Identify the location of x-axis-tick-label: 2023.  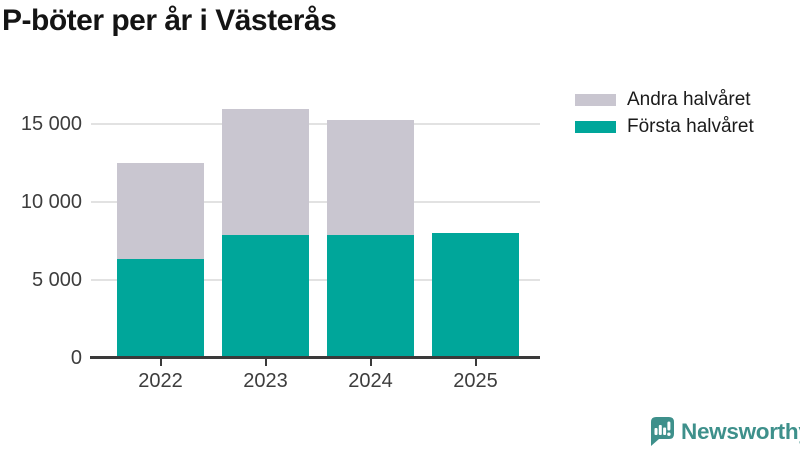
(265, 380).